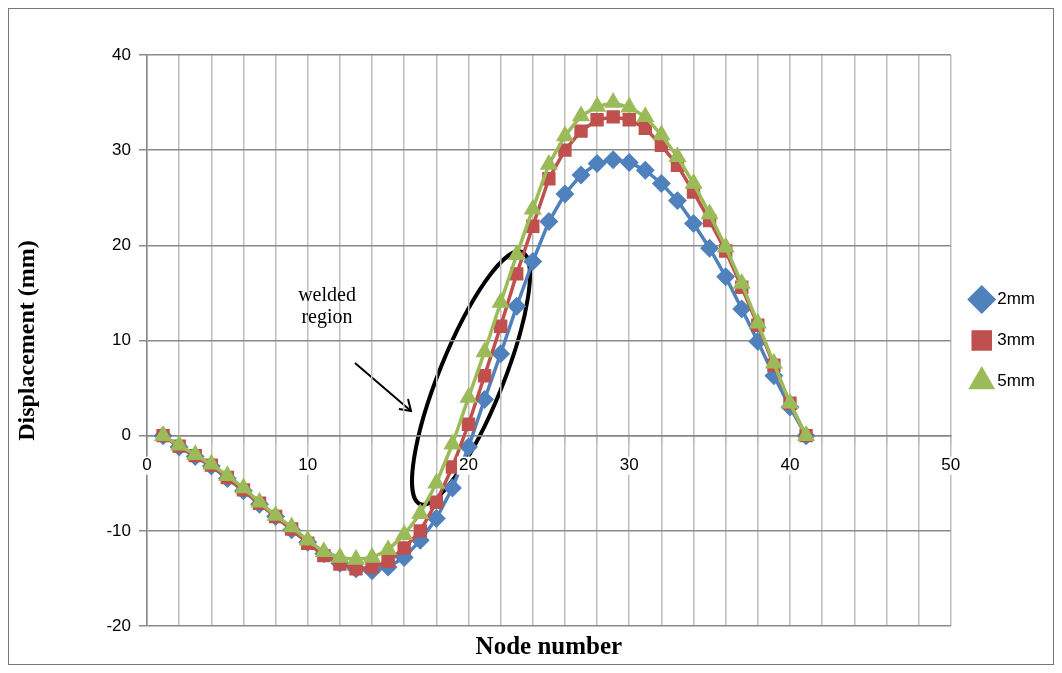 The height and width of the screenshot is (673, 1062). What do you see at coordinates (121, 54) in the screenshot?
I see `y-tick-label: 40` at bounding box center [121, 54].